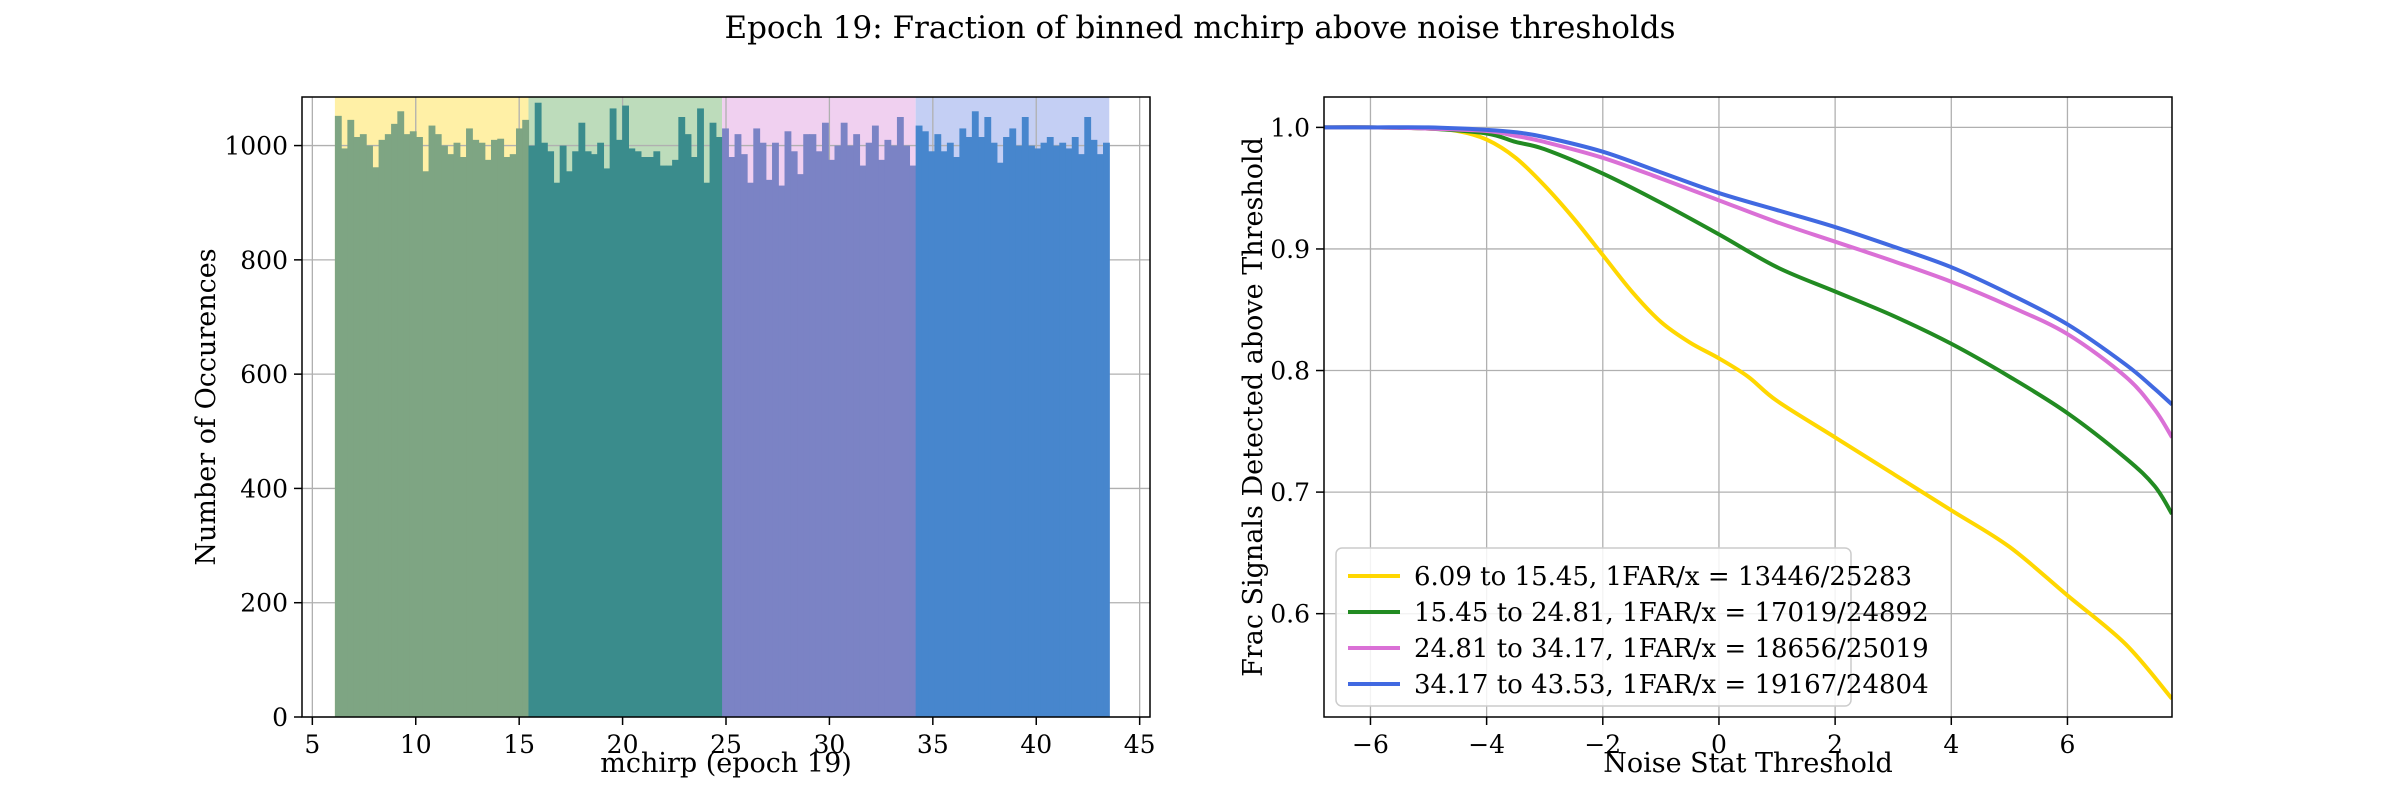  I want to click on y-tick-label: 0, so click(280, 717).